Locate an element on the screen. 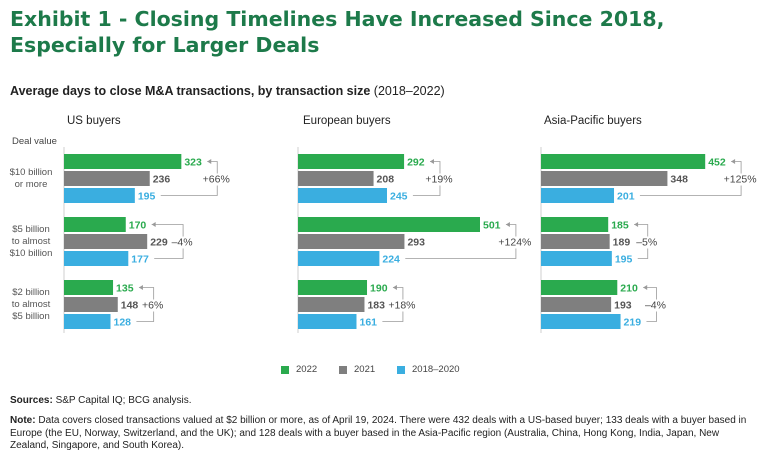 The height and width of the screenshot is (461, 768). change-label: –5% is located at coordinates (646, 243).